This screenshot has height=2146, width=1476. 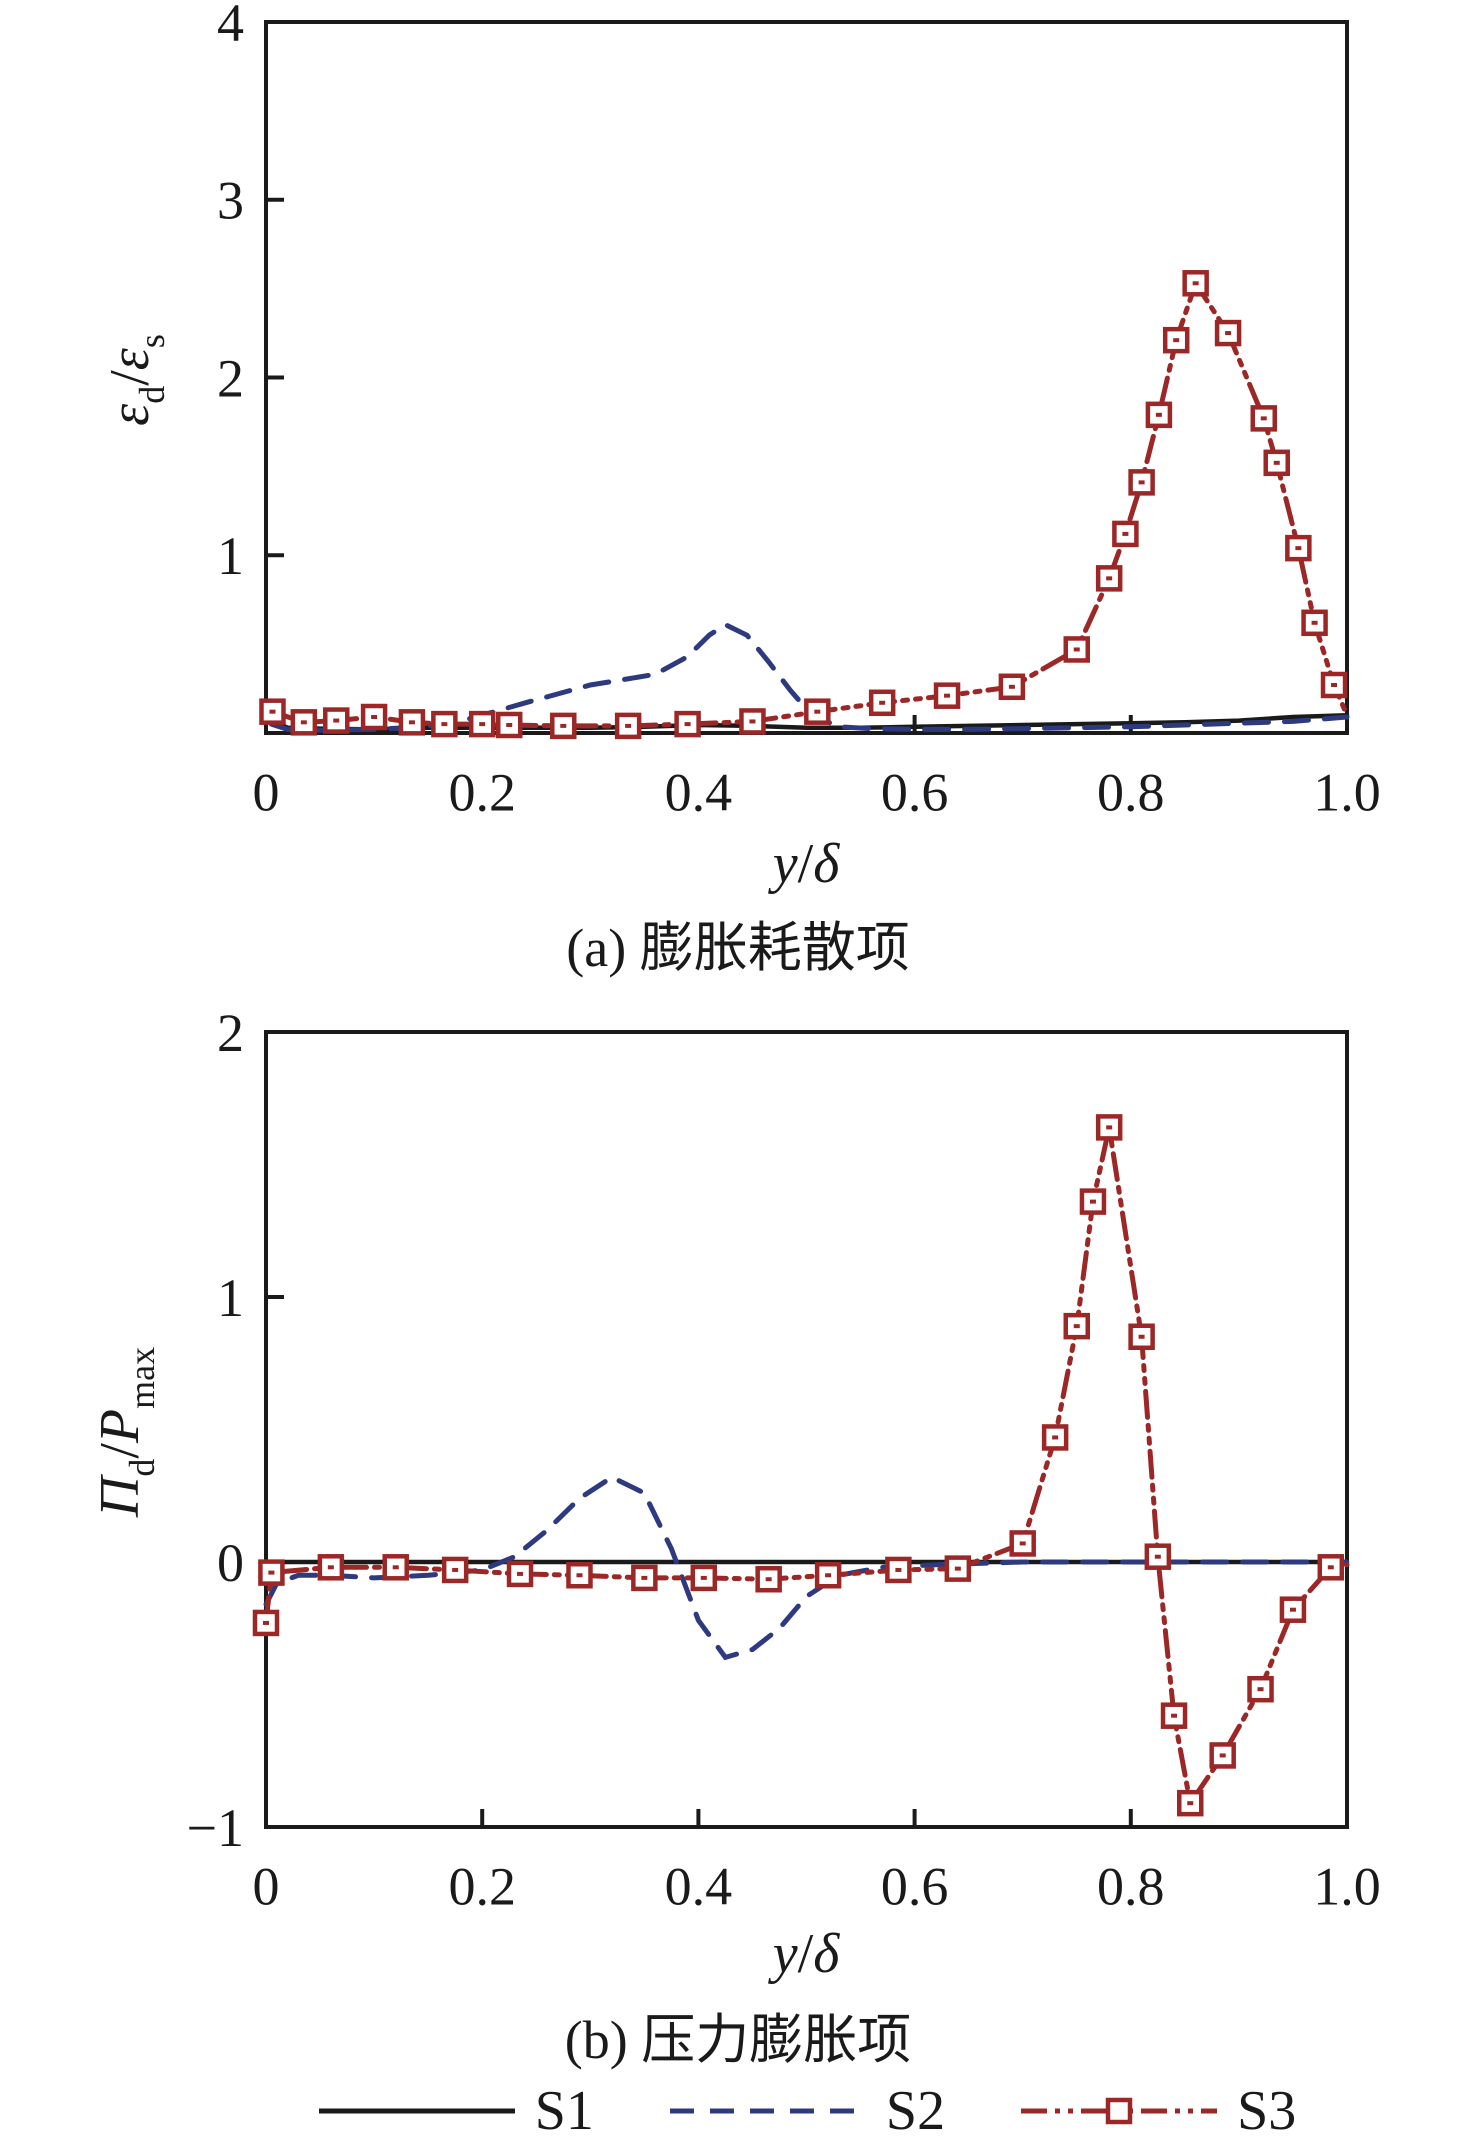 What do you see at coordinates (416, 2111) in the screenshot?
I see `legend-sample-s1-line` at bounding box center [416, 2111].